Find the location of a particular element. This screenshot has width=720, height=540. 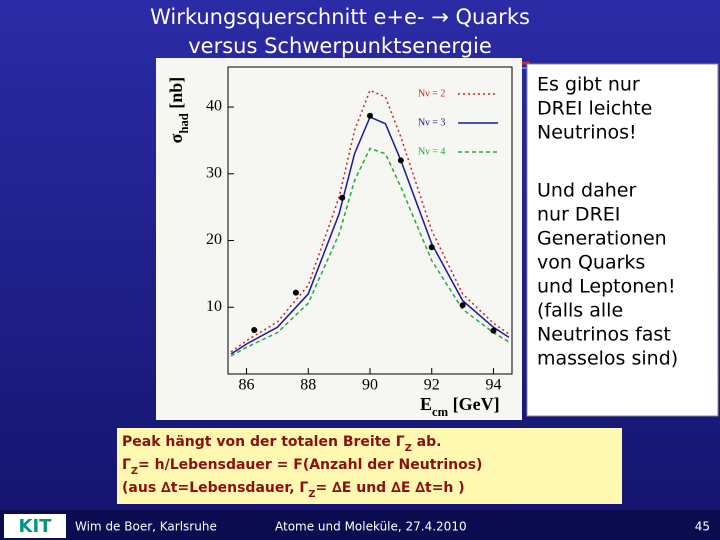

legend-label: Nν = 3 is located at coordinates (431, 122).